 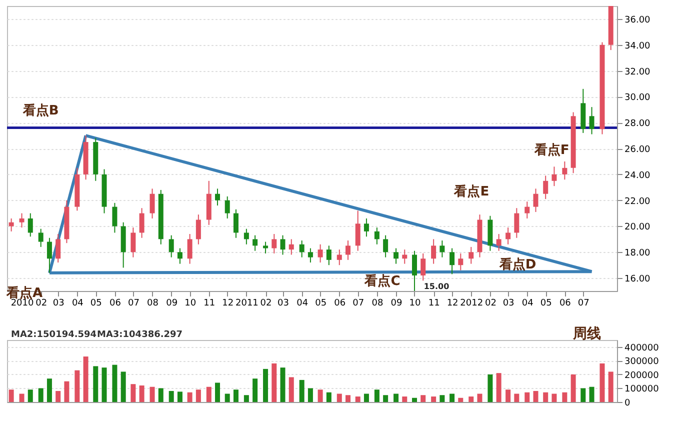 What do you see at coordinates (471, 191) in the screenshot?
I see `annotation: 看点E` at bounding box center [471, 191].